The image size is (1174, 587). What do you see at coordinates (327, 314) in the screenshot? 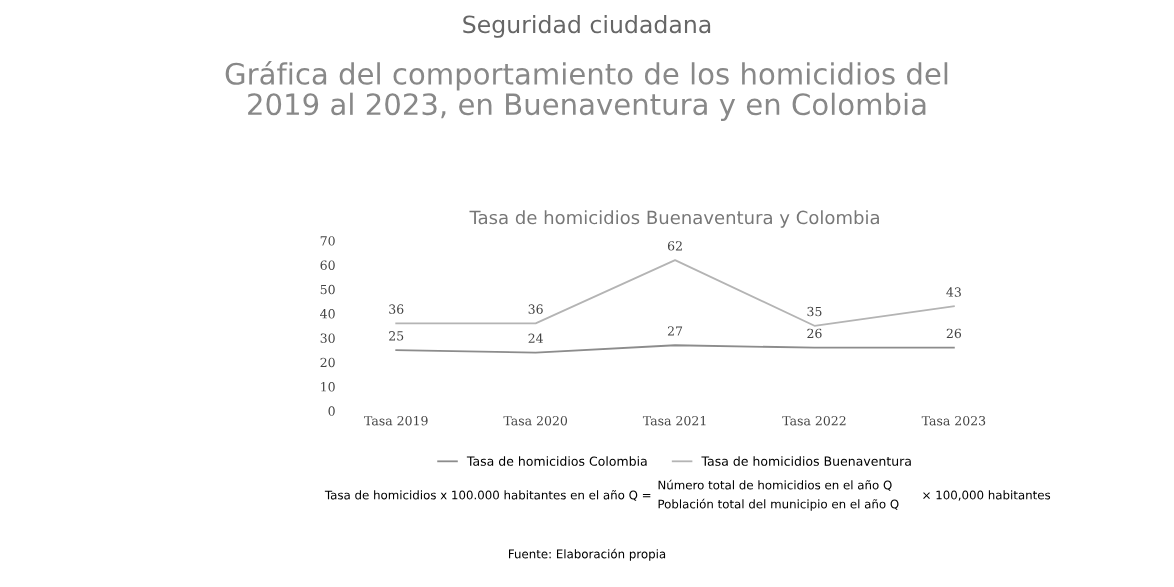
I see `y-tick-label: 40` at bounding box center [327, 314].